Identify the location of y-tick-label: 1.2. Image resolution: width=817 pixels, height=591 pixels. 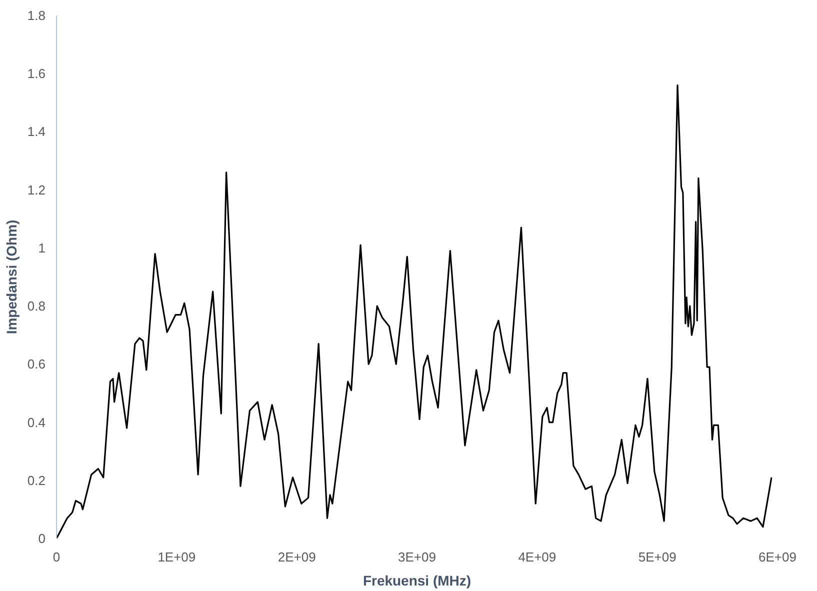
(36, 190).